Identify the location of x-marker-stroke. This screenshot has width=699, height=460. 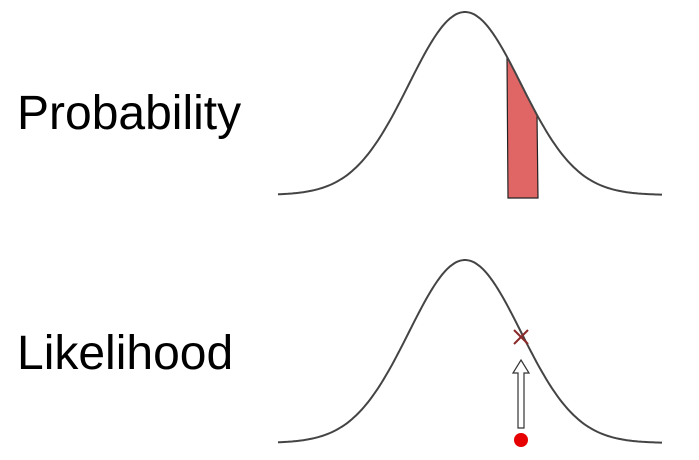
(521, 337).